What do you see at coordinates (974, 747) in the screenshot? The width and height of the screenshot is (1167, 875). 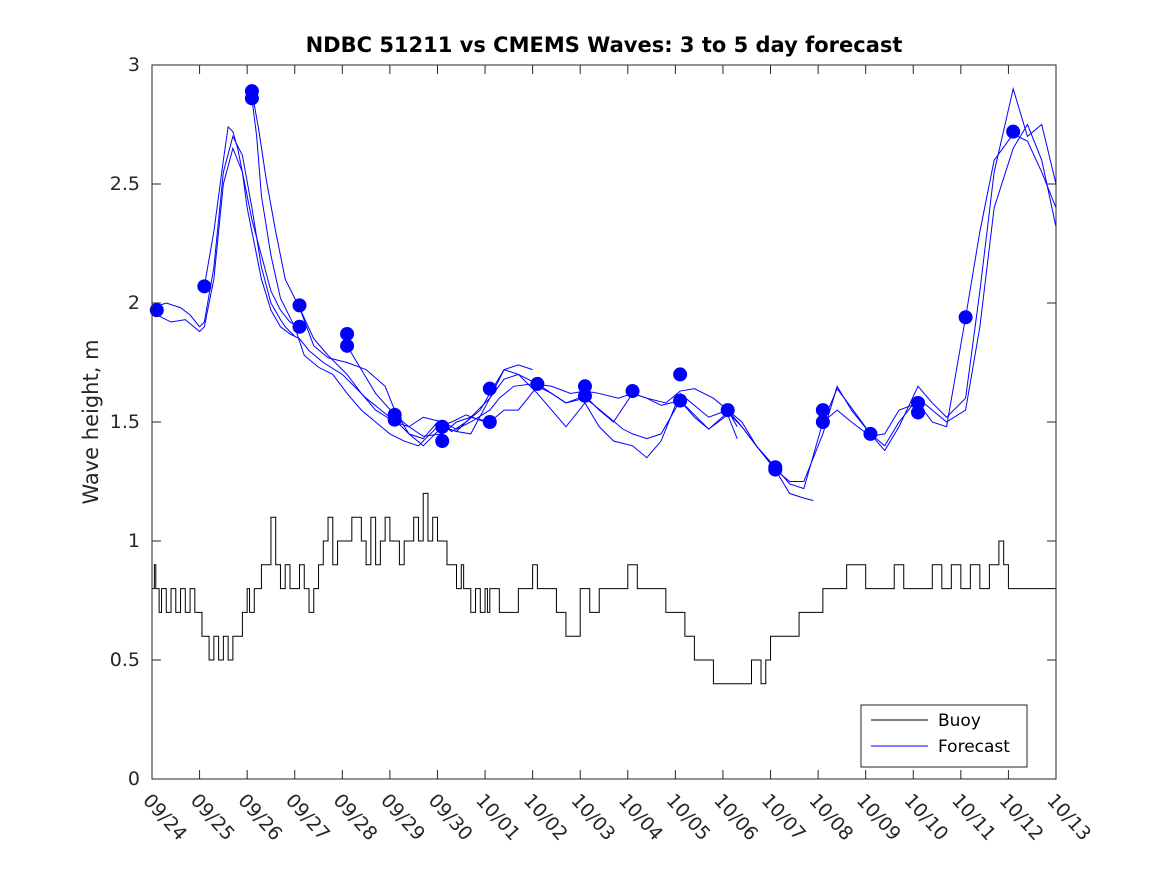 I see `legend-forecast-label: Forecast` at bounding box center [974, 747].